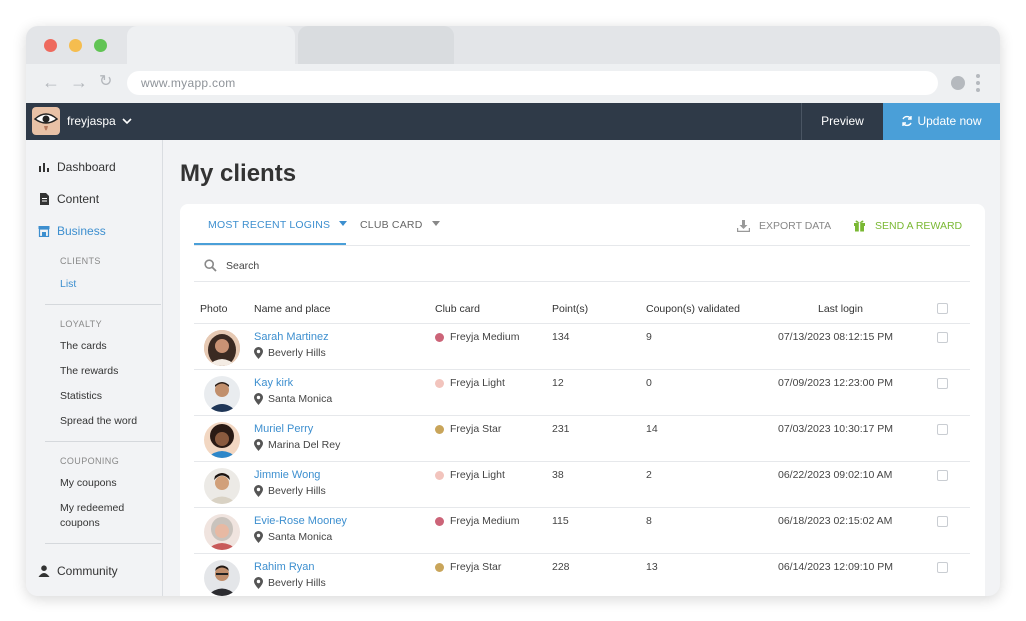 The height and width of the screenshot is (621, 1026). I want to click on client-name-link: Jimmie Wong, so click(287, 475).